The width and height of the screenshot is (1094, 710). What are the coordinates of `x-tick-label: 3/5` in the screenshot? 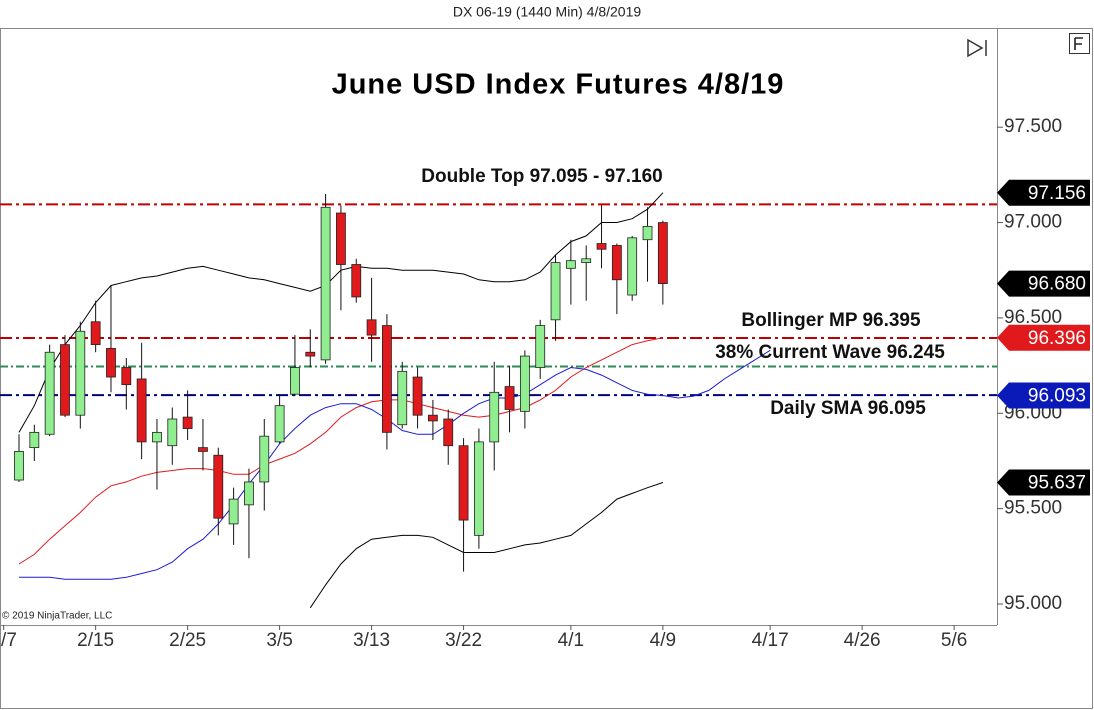 It's located at (279, 640).